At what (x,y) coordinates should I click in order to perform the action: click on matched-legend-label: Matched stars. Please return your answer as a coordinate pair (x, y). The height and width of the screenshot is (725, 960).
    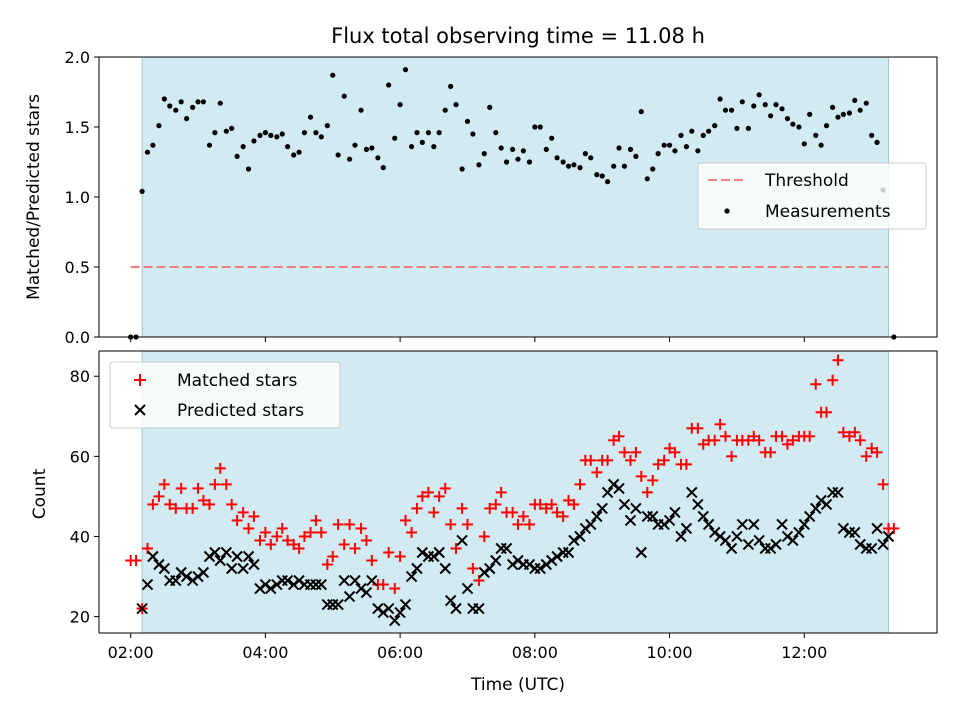
    Looking at the image, I should click on (237, 381).